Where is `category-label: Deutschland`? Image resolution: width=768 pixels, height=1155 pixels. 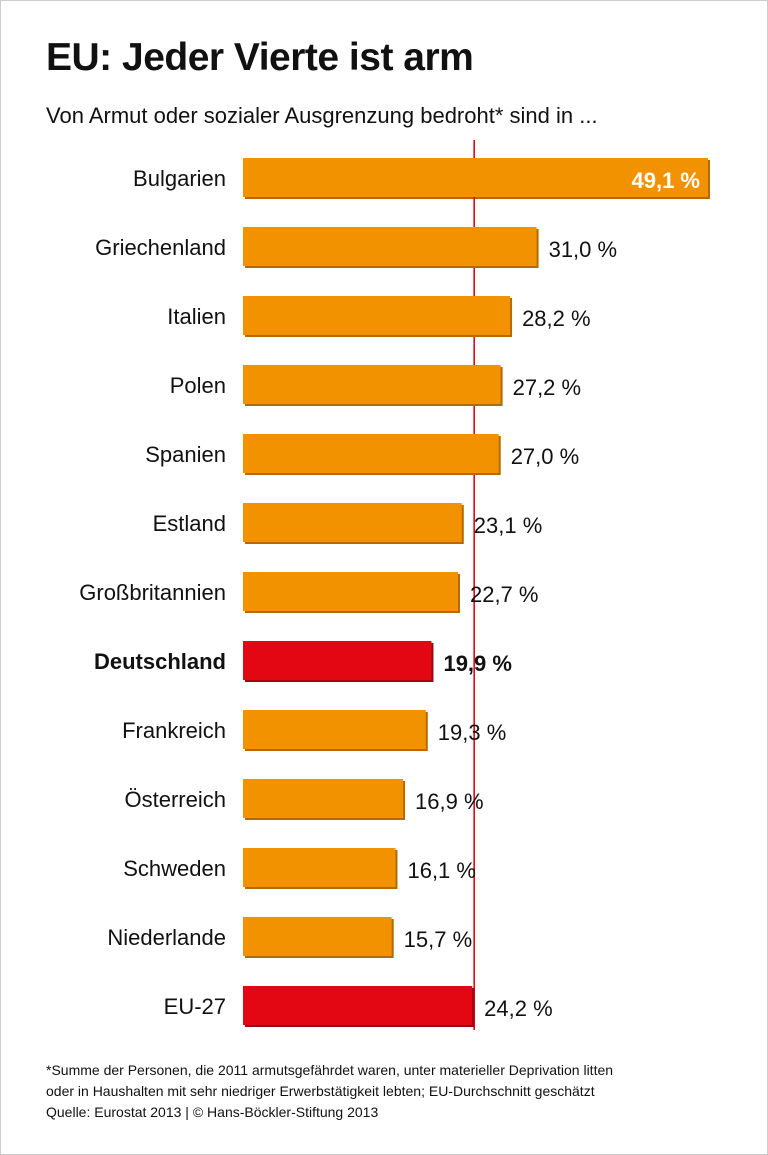
category-label: Deutschland is located at coordinates (160, 661).